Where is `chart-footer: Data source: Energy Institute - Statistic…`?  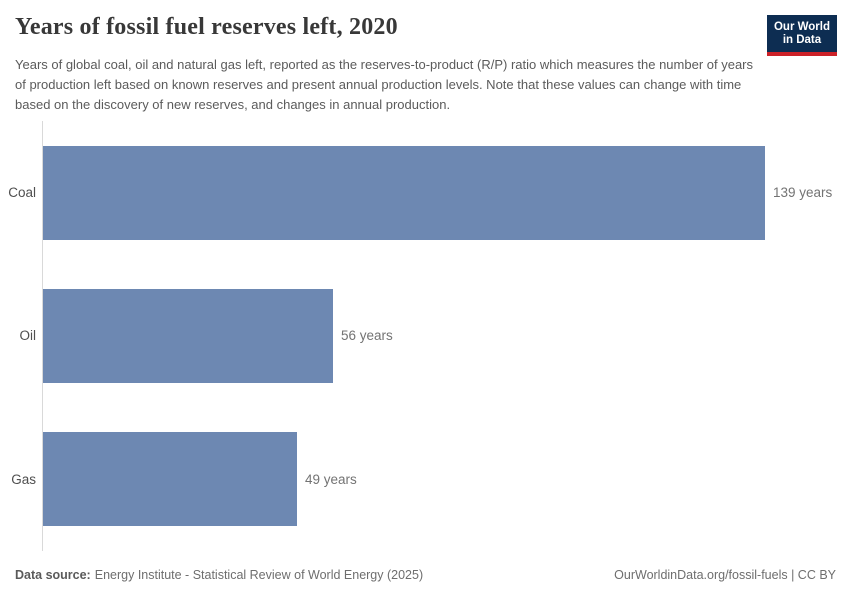 chart-footer: Data source: Energy Institute - Statistic… is located at coordinates (425, 575).